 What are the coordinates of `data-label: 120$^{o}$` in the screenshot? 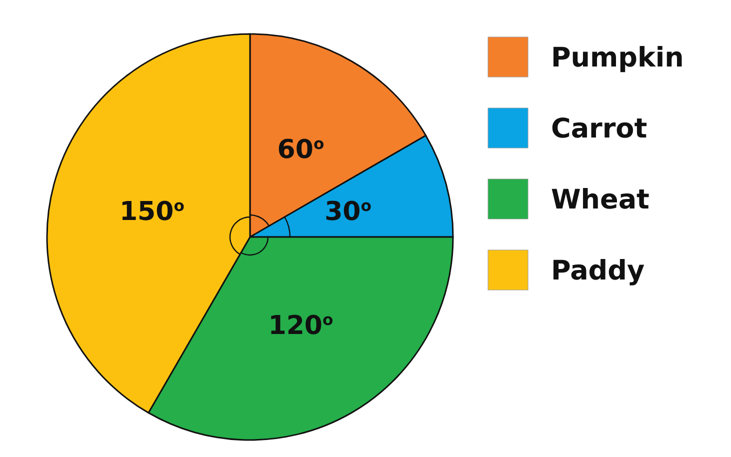 It's located at (301, 326).